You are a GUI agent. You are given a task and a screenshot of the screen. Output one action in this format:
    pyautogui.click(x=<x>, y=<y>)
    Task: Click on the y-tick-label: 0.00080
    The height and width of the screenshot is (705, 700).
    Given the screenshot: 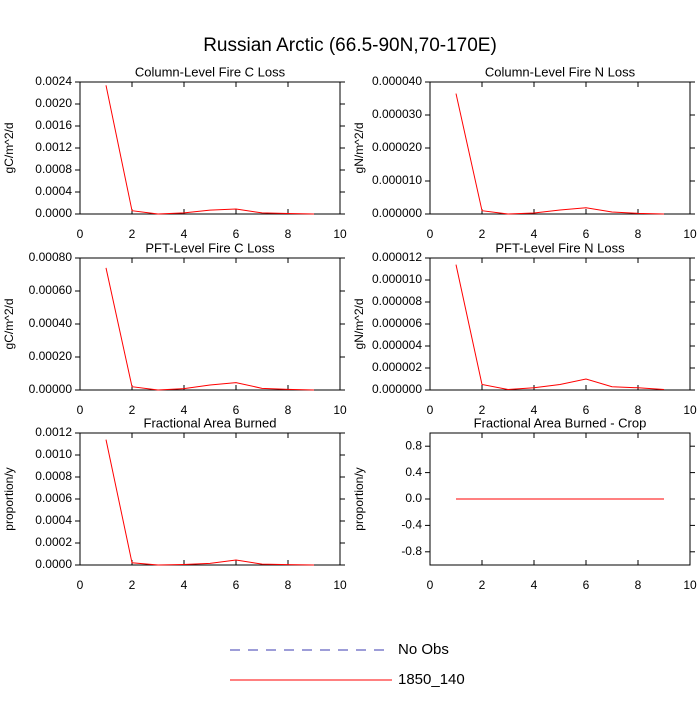 What is the action you would take?
    pyautogui.click(x=51, y=257)
    